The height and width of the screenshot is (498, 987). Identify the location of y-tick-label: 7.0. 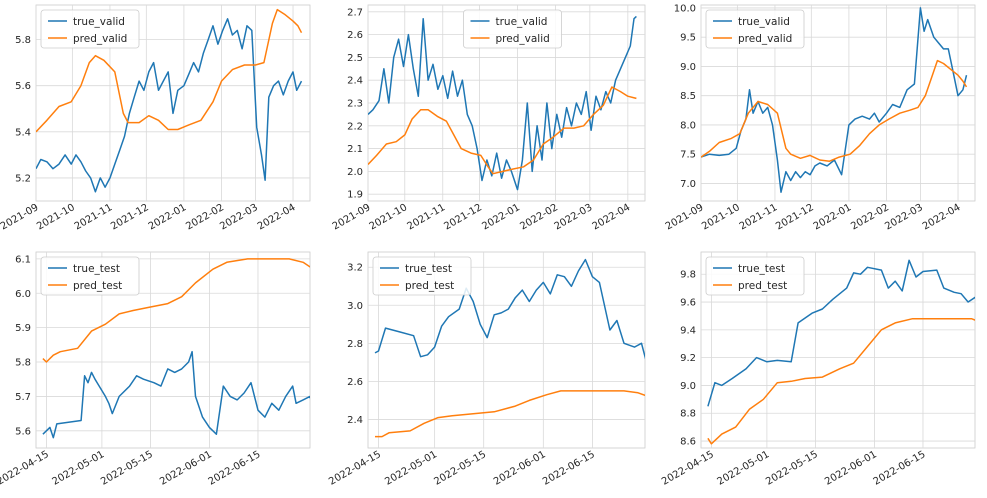
(688, 184).